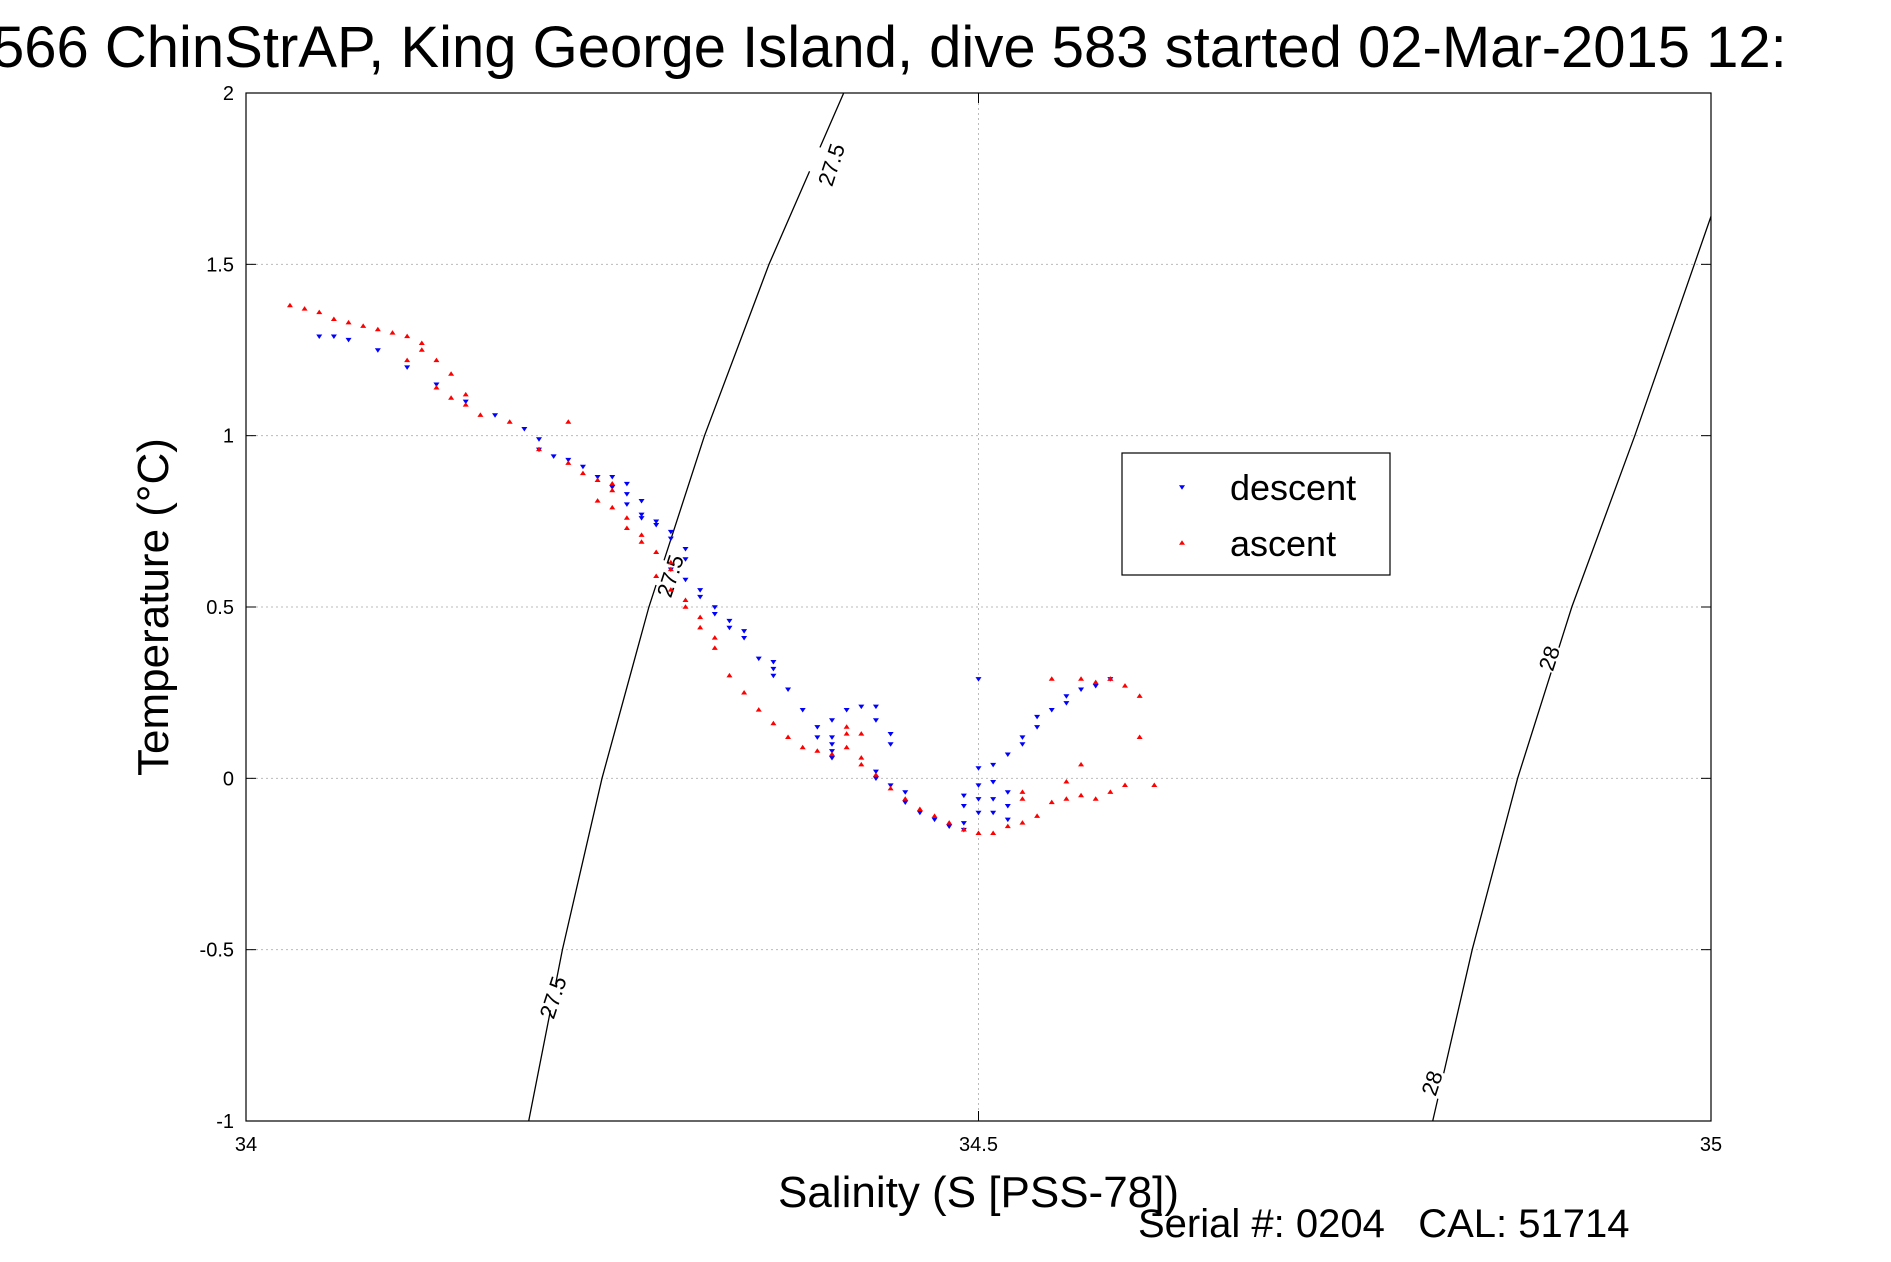 The height and width of the screenshot is (1262, 1891). Describe the element at coordinates (228, 779) in the screenshot. I see `y-tick-label: 0` at that location.